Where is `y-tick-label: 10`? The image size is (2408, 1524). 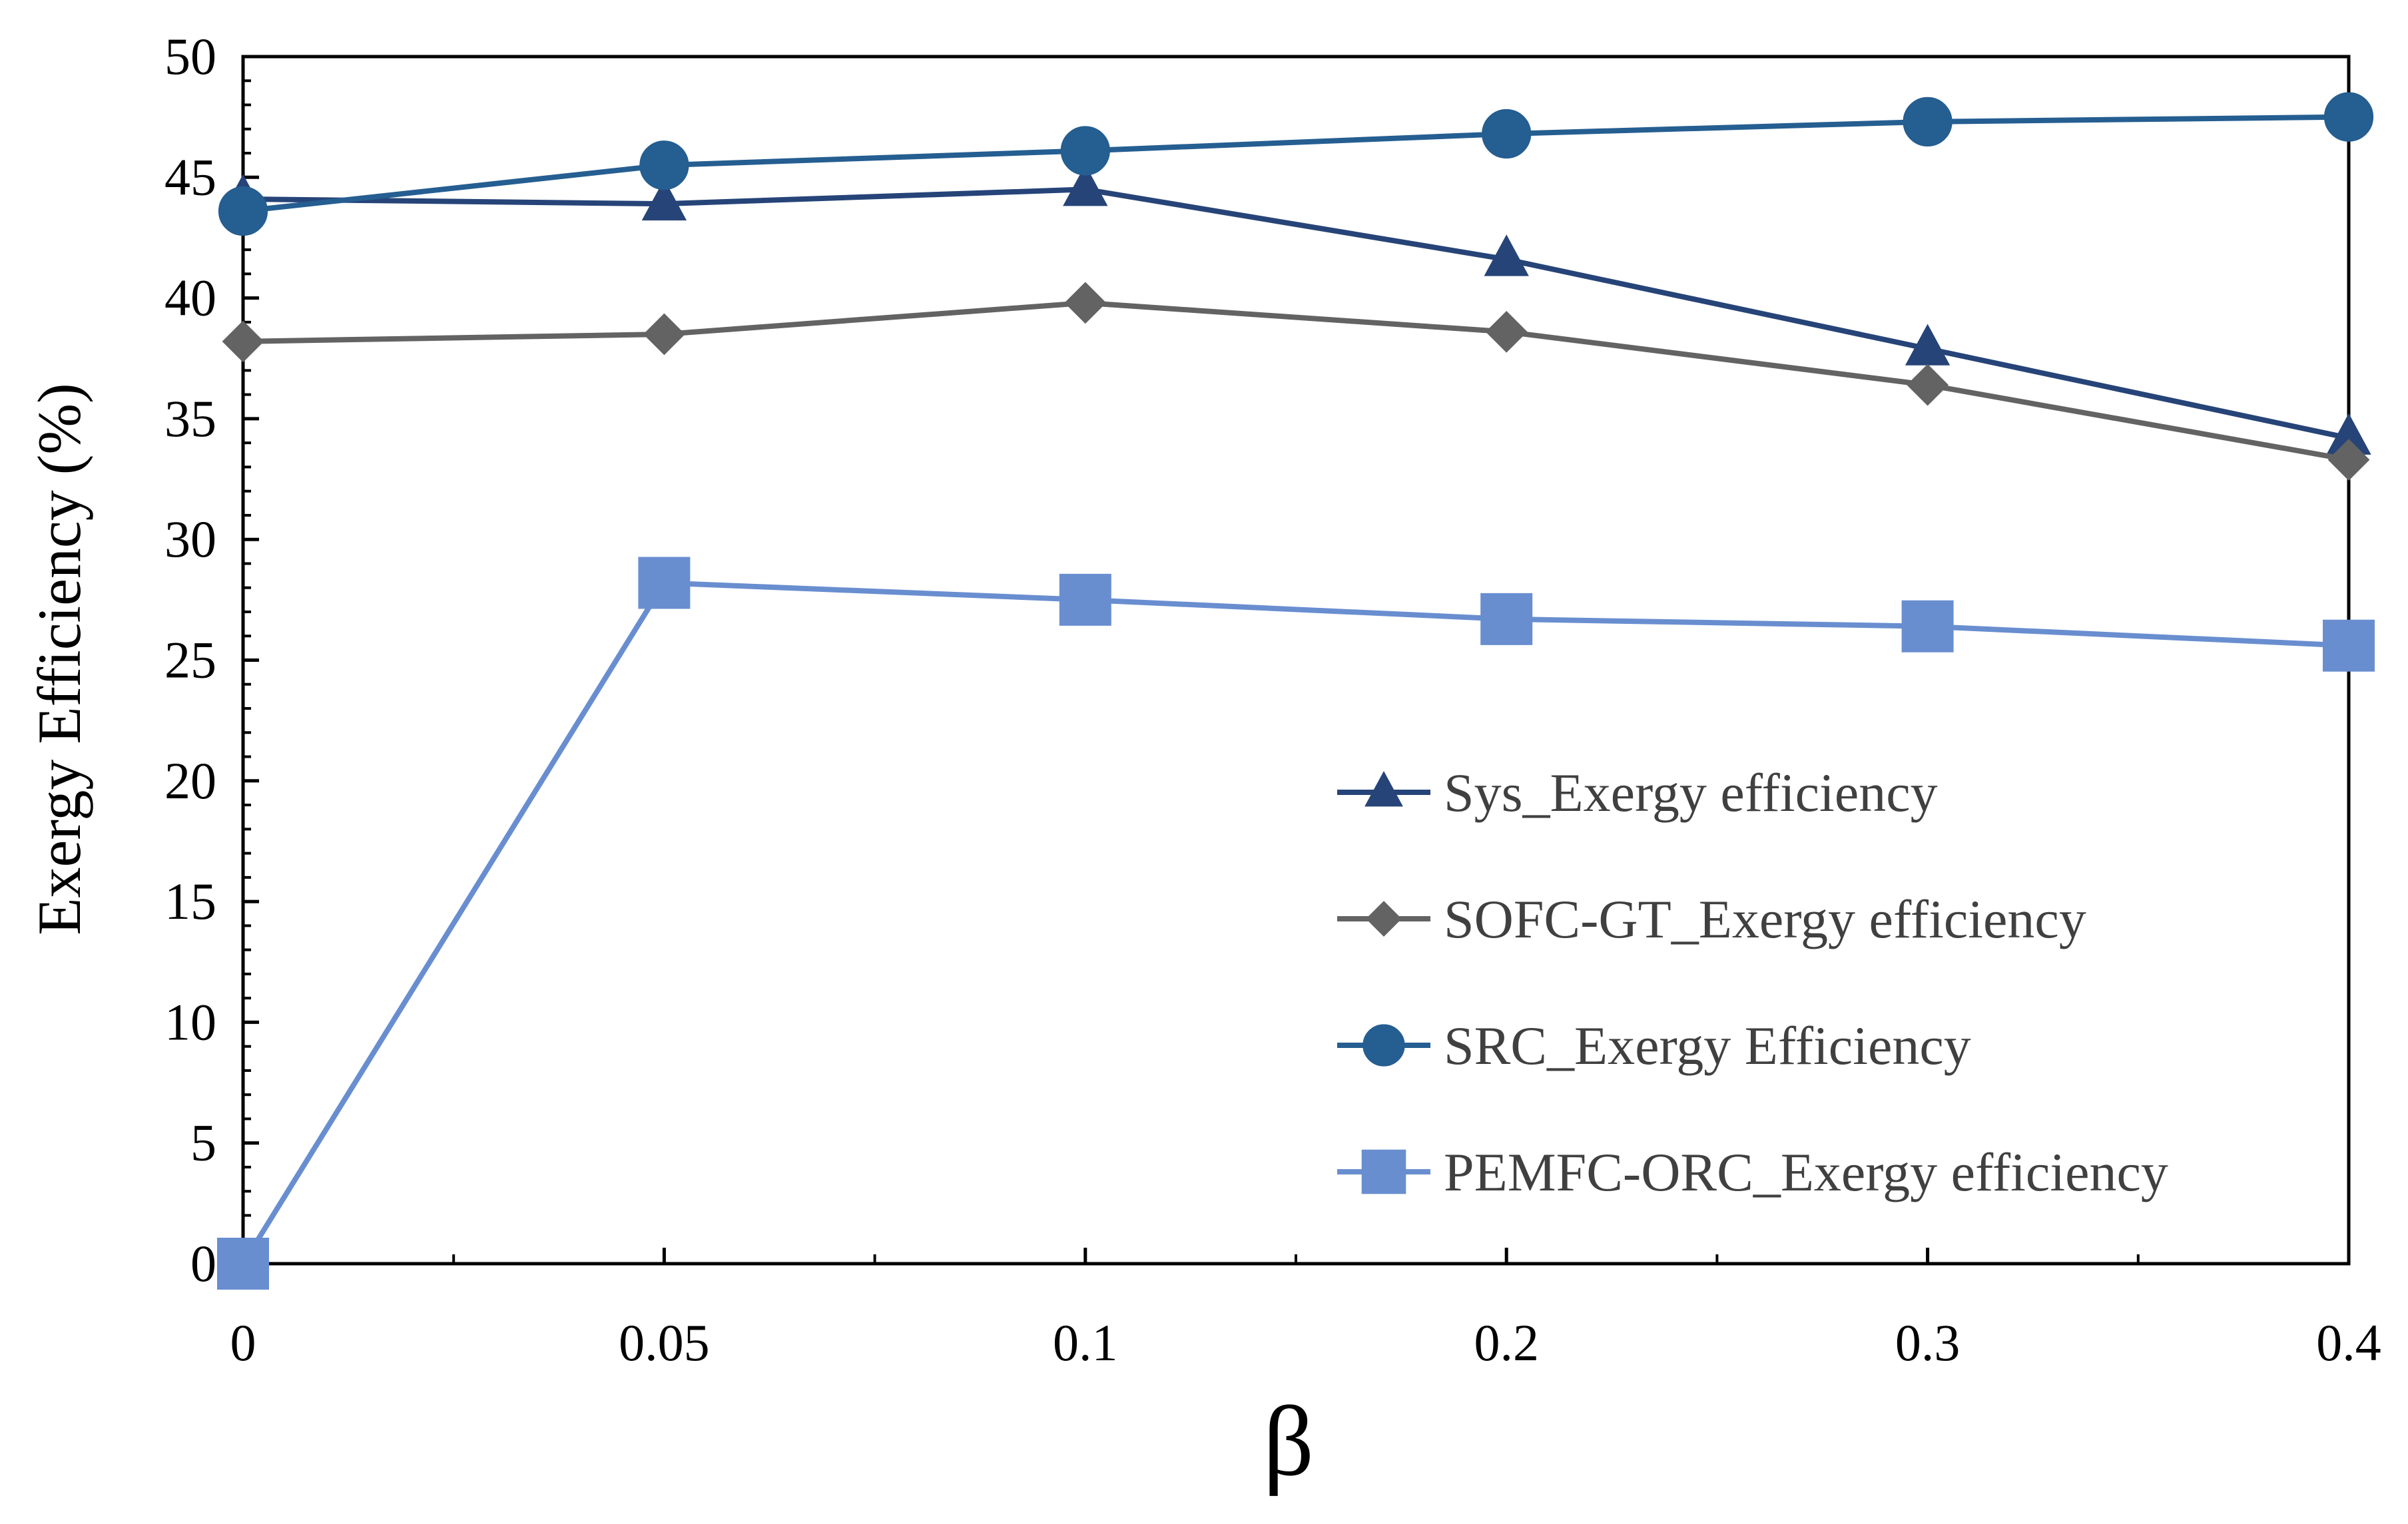
y-tick-label: 10 is located at coordinates (190, 1022).